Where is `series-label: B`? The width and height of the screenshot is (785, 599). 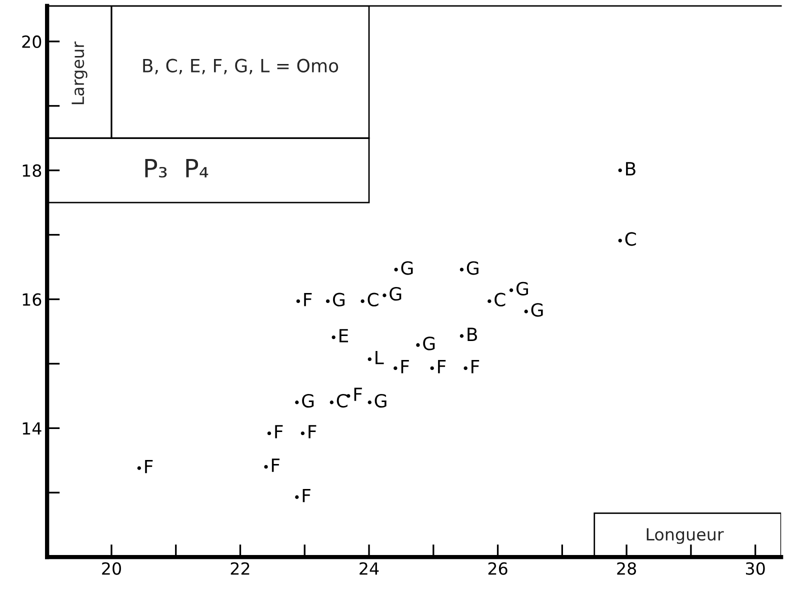 series-label: B is located at coordinates (631, 169).